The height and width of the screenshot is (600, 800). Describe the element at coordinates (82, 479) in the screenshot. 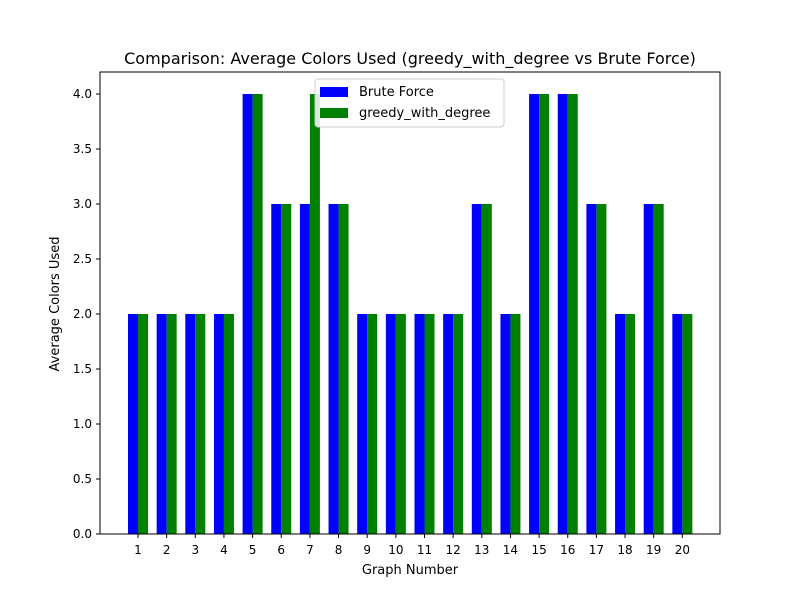

I see `y-tick-label: 0.5` at that location.